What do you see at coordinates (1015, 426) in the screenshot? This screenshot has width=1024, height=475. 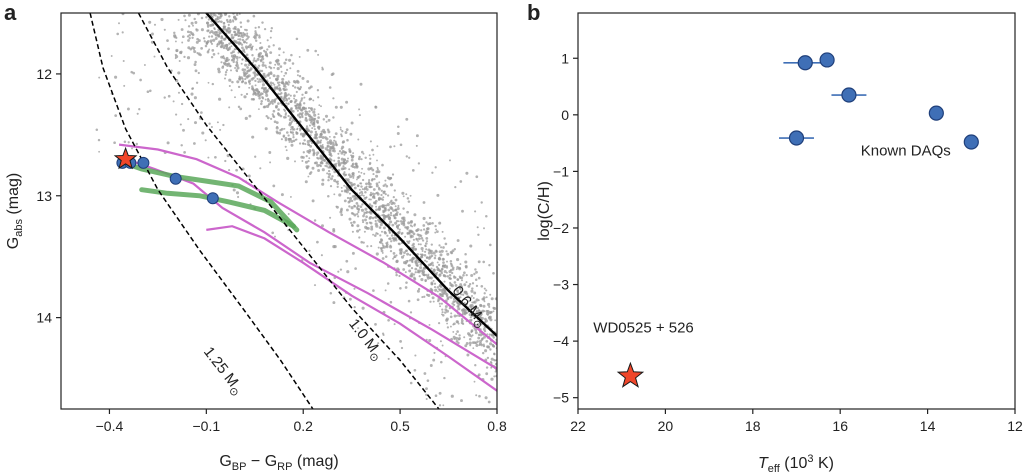 I see `x-tick-label: 12` at bounding box center [1015, 426].